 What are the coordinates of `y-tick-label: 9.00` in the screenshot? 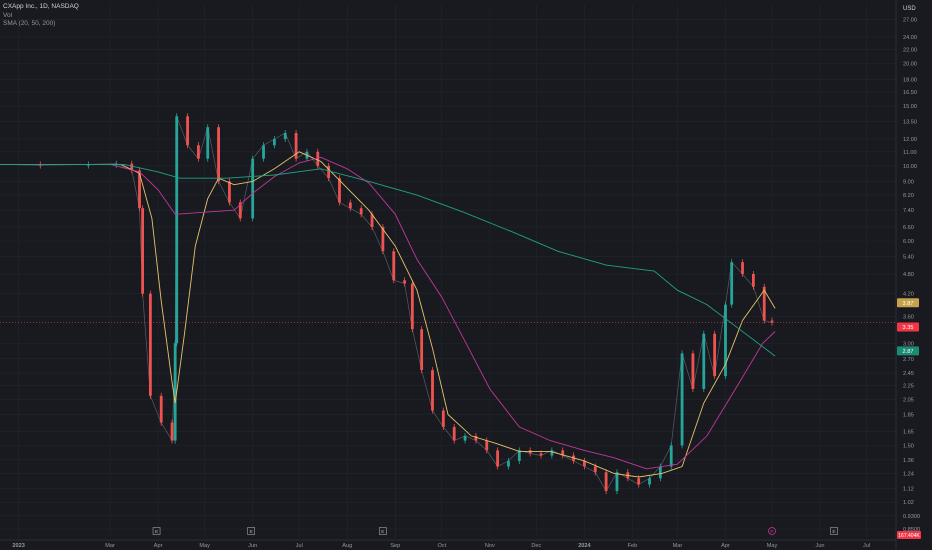 It's located at (908, 182).